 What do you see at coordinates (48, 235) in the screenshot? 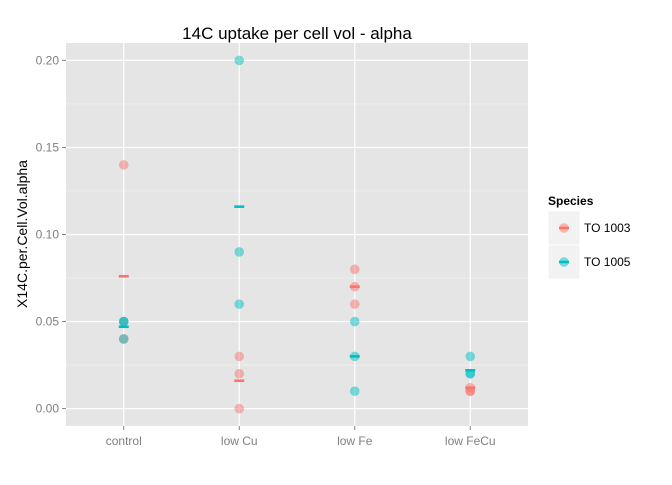
I see `y-tick-label: 0.10` at bounding box center [48, 235].